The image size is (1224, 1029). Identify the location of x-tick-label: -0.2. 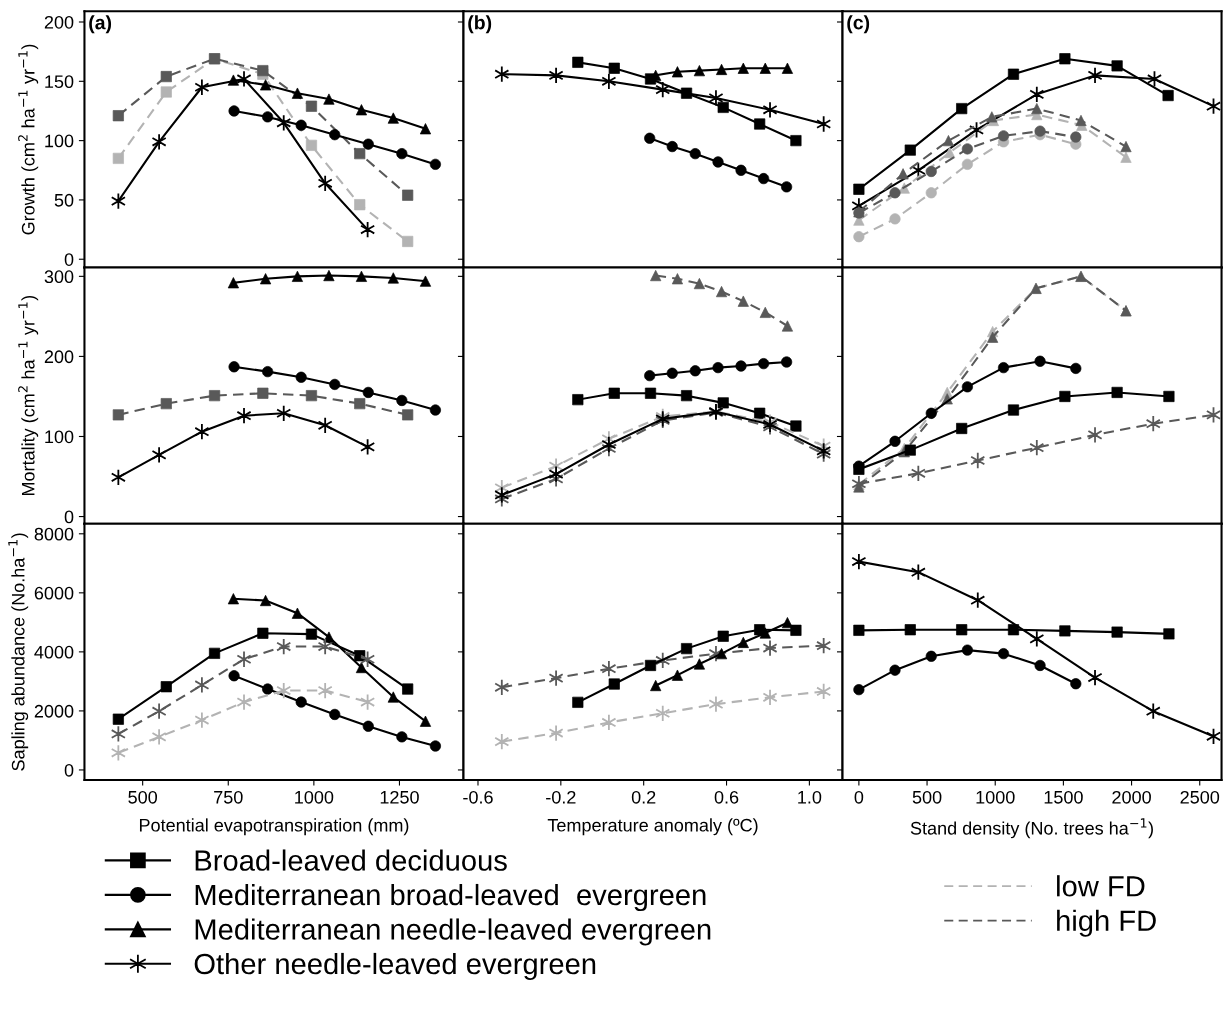
(561, 797).